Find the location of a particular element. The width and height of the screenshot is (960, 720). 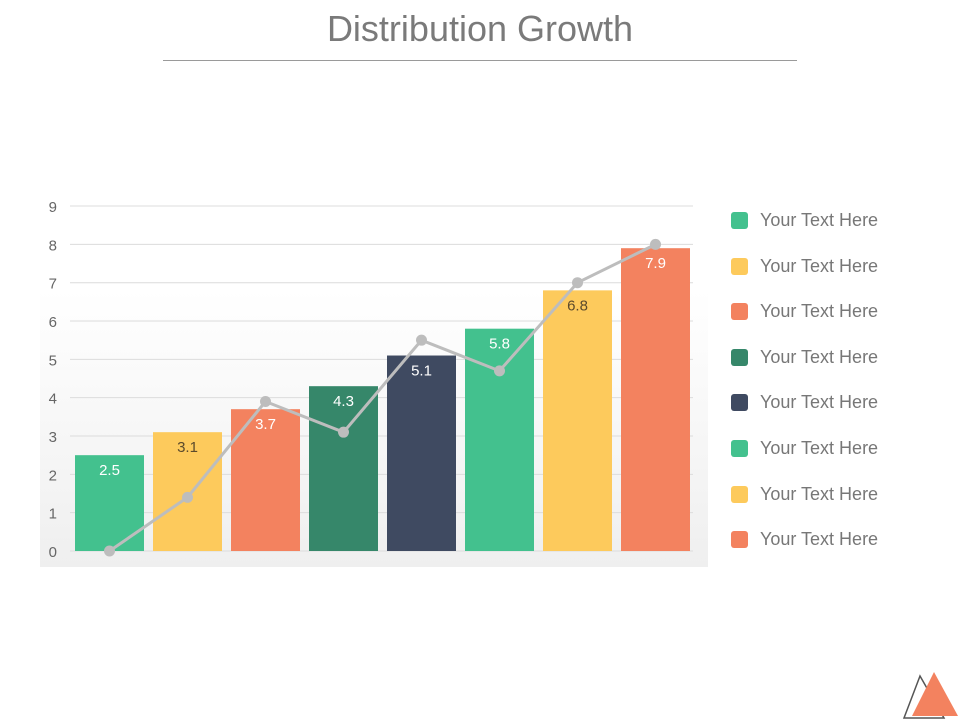

y-tick-label: 3 is located at coordinates (53, 437).